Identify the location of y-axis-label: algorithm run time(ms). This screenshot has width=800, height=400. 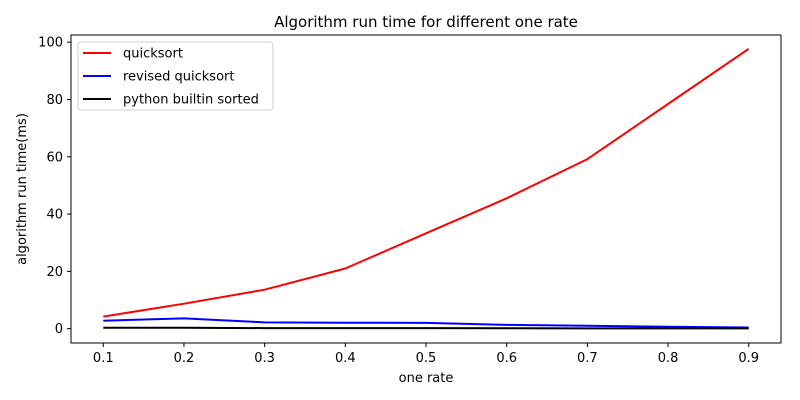
(22, 189).